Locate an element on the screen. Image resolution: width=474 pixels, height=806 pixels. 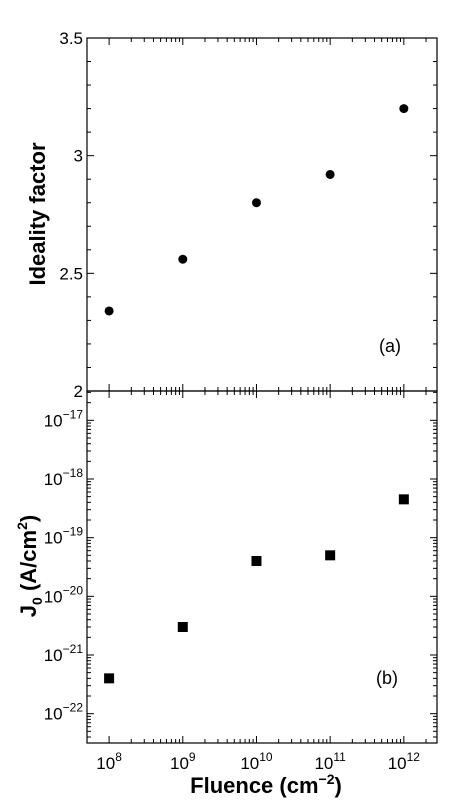
panel-a-ytick-label: 2 is located at coordinates (78, 391).